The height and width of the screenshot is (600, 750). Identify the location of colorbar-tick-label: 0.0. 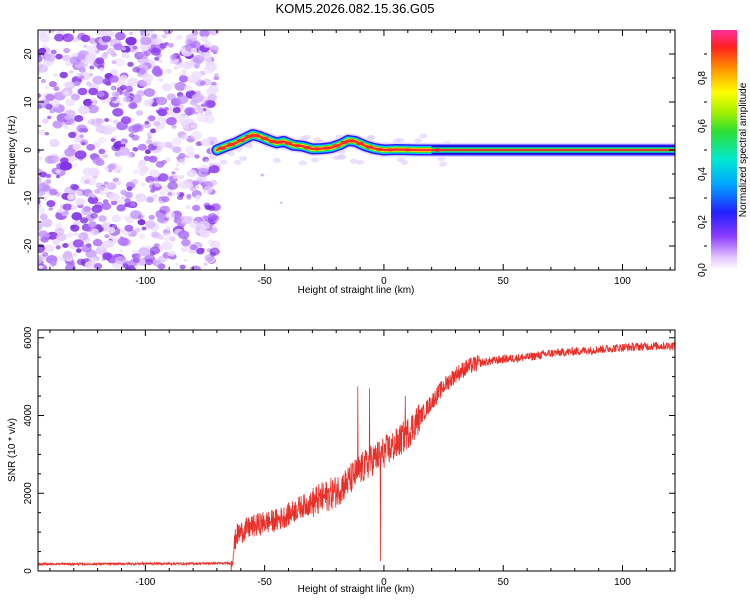
(702, 270).